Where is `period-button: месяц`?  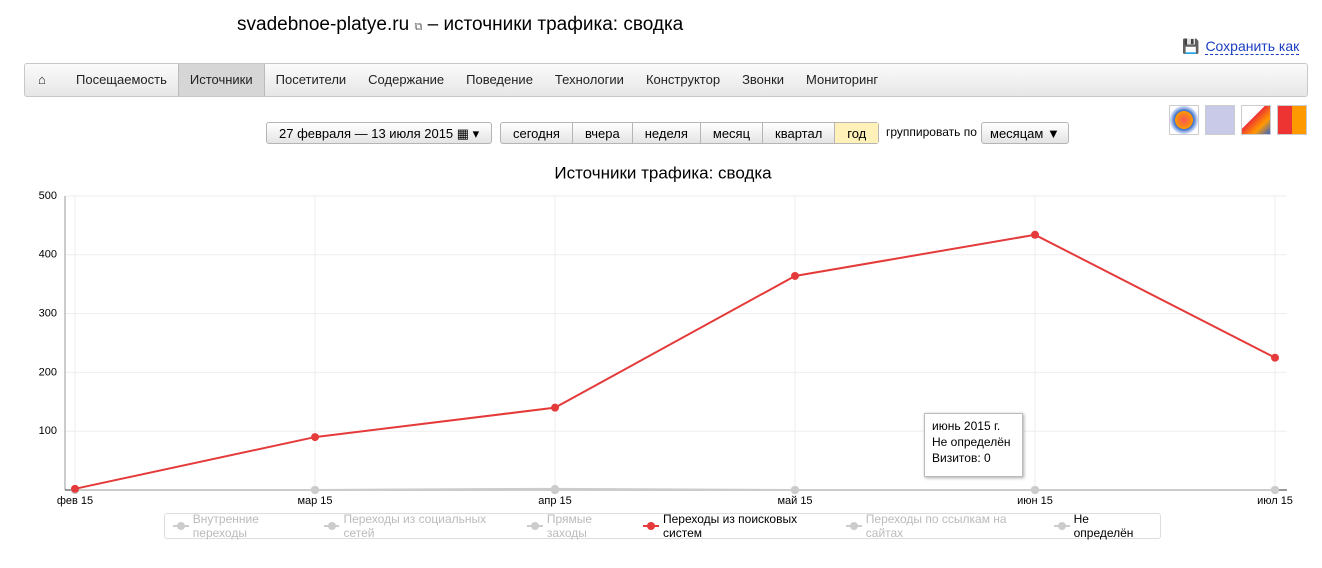
period-button: месяц is located at coordinates (732, 133).